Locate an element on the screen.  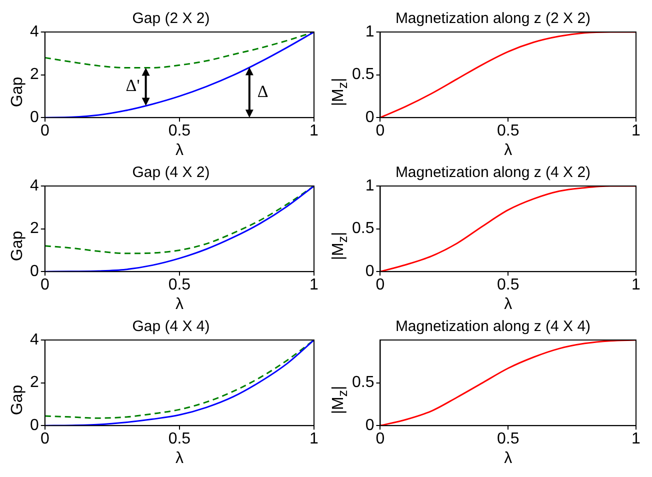
annotation: Δ' is located at coordinates (133, 86).